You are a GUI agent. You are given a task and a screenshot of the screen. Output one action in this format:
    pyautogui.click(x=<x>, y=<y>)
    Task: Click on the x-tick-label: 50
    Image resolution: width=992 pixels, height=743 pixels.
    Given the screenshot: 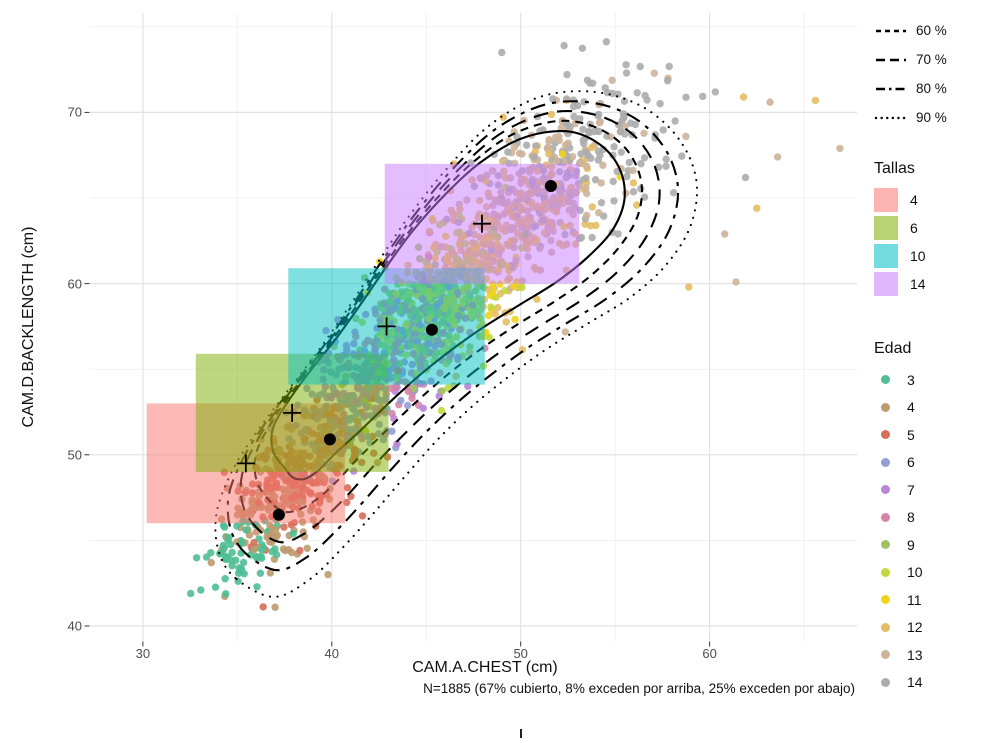 What is the action you would take?
    pyautogui.click(x=520, y=653)
    